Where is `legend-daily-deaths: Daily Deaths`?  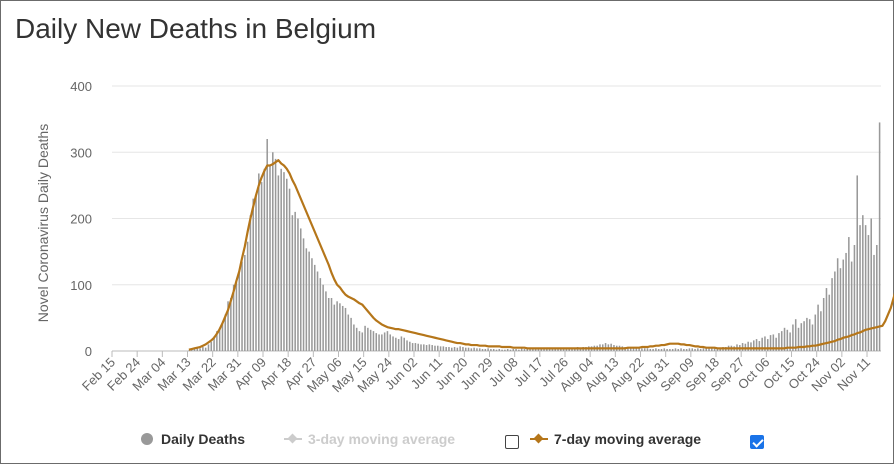 legend-daily-deaths: Daily Deaths is located at coordinates (193, 439).